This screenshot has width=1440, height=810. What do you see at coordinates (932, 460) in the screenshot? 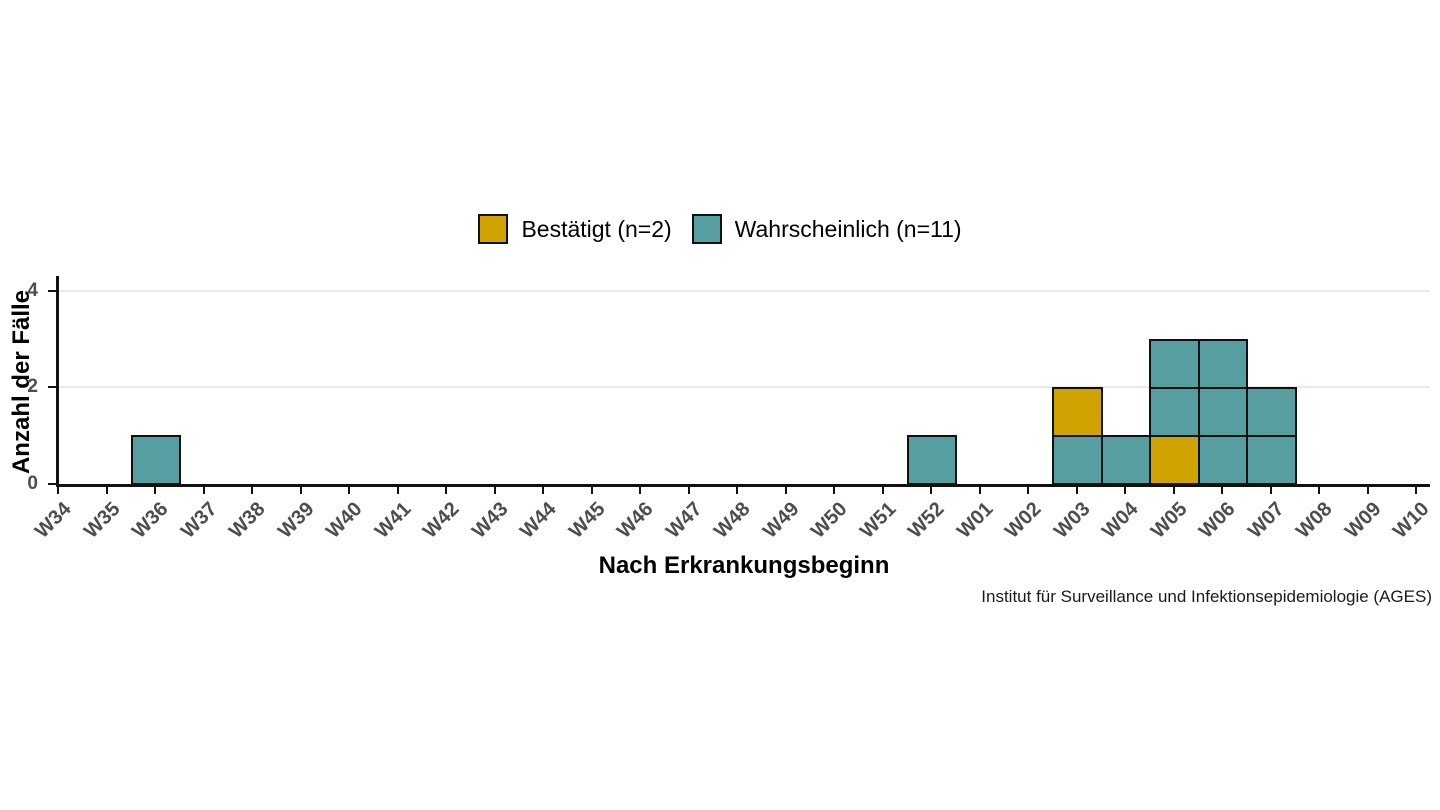
I see `bar-cell-W52-wahrscheinlich` at bounding box center [932, 460].